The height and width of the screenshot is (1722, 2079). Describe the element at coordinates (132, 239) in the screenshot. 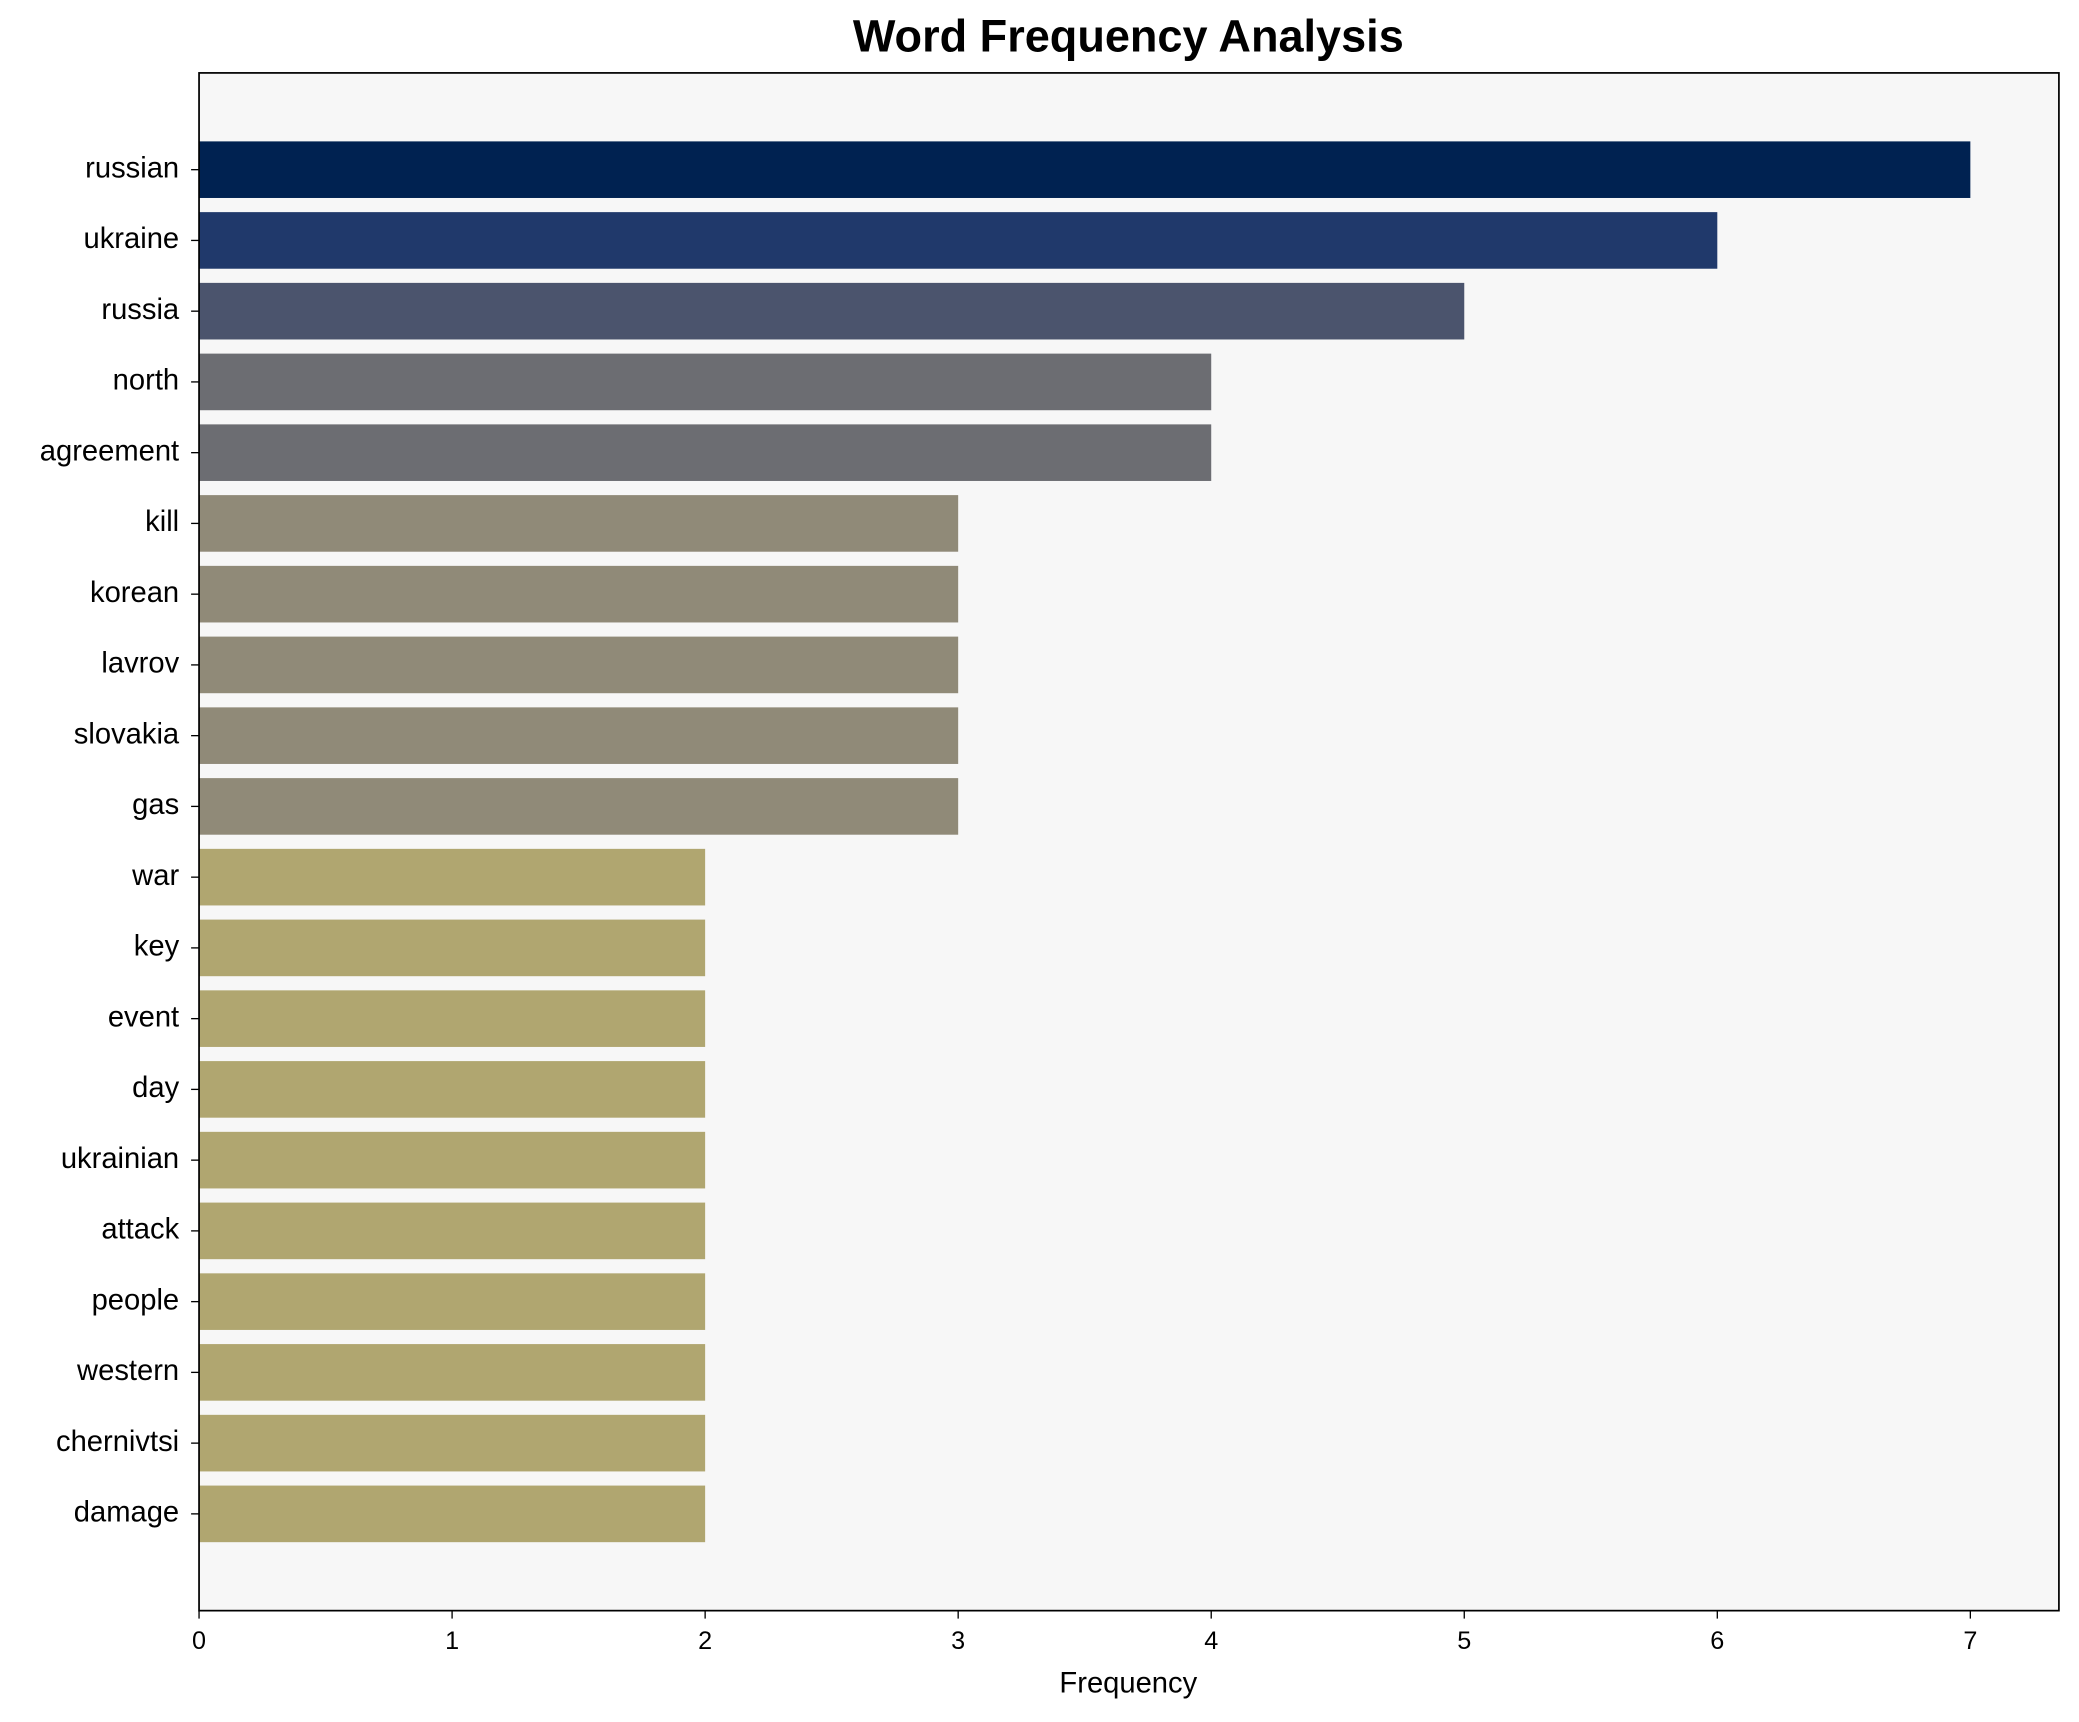

I see `y-tick-label: ukraine` at that location.